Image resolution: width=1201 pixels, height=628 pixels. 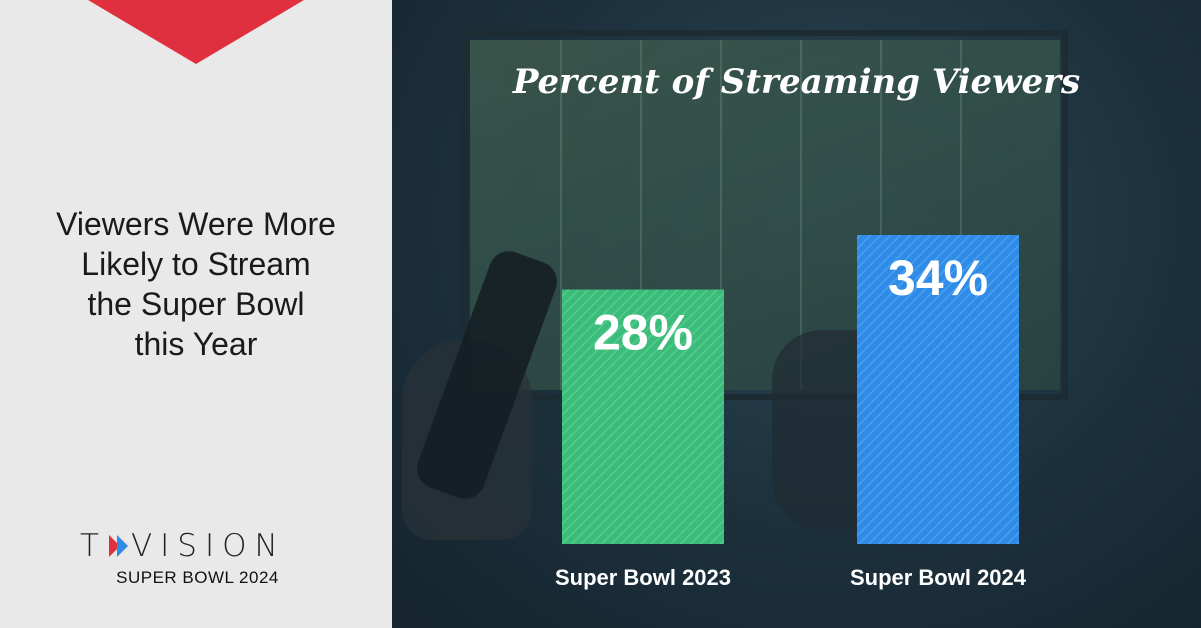 What do you see at coordinates (93, 546) in the screenshot?
I see `logo-letter-t: T` at bounding box center [93, 546].